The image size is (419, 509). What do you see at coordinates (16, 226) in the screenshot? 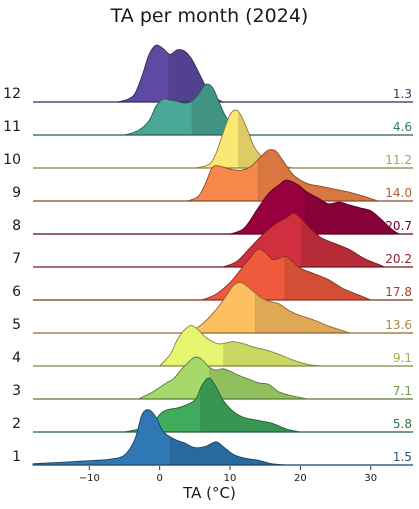
I see `month-label-8: 8` at bounding box center [16, 226].